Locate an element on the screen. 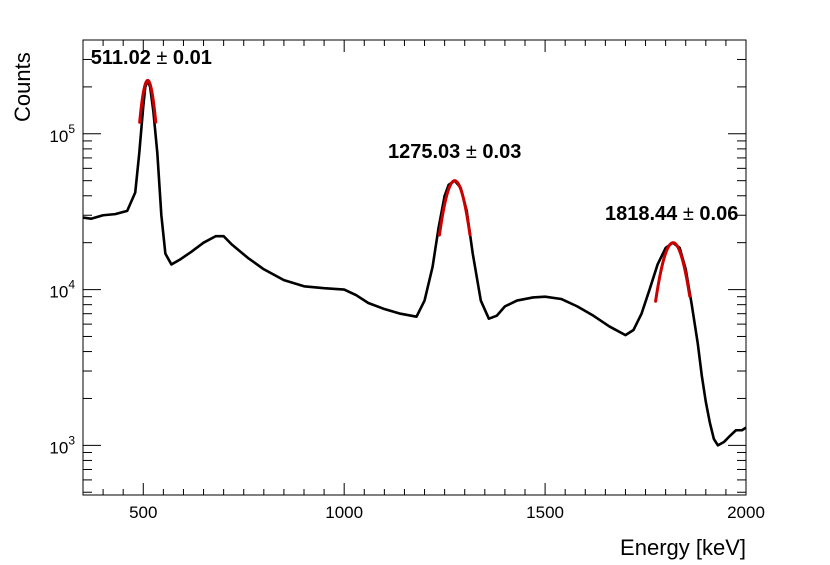 This screenshot has height=565, width=830. y-tick-label: 10³ is located at coordinates (62, 445).